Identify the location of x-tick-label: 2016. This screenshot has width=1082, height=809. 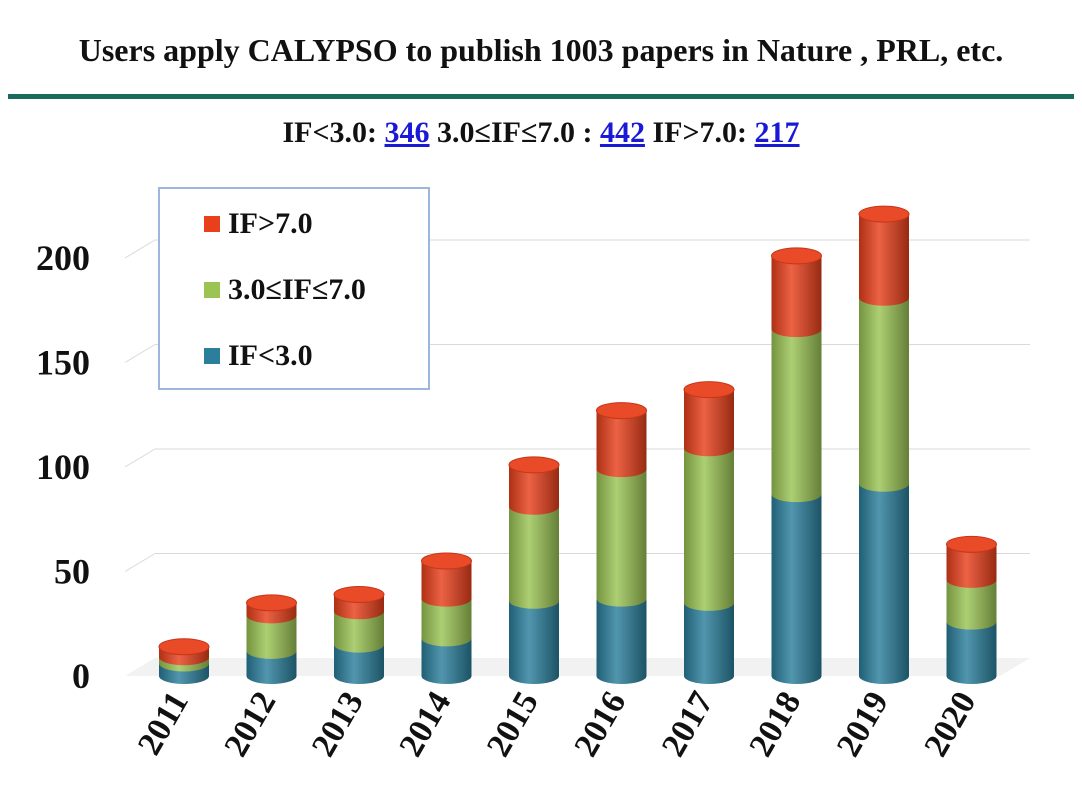
(600, 724).